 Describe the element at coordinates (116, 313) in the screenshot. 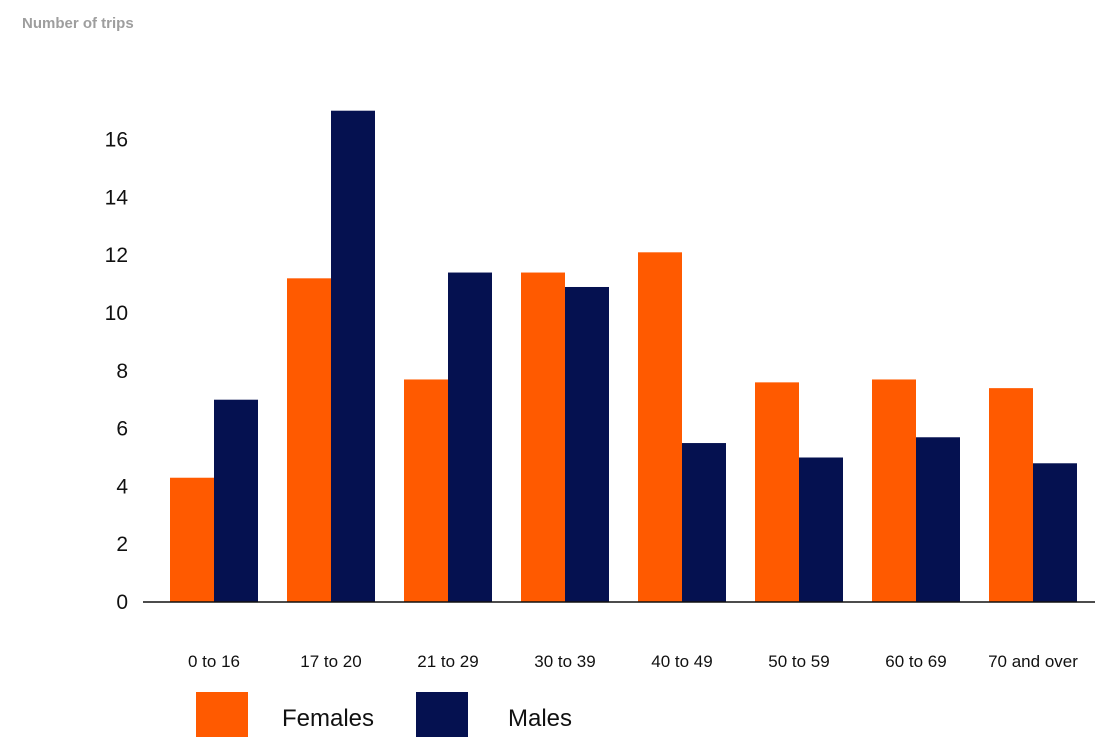

I see `y-tick-label: 10` at that location.